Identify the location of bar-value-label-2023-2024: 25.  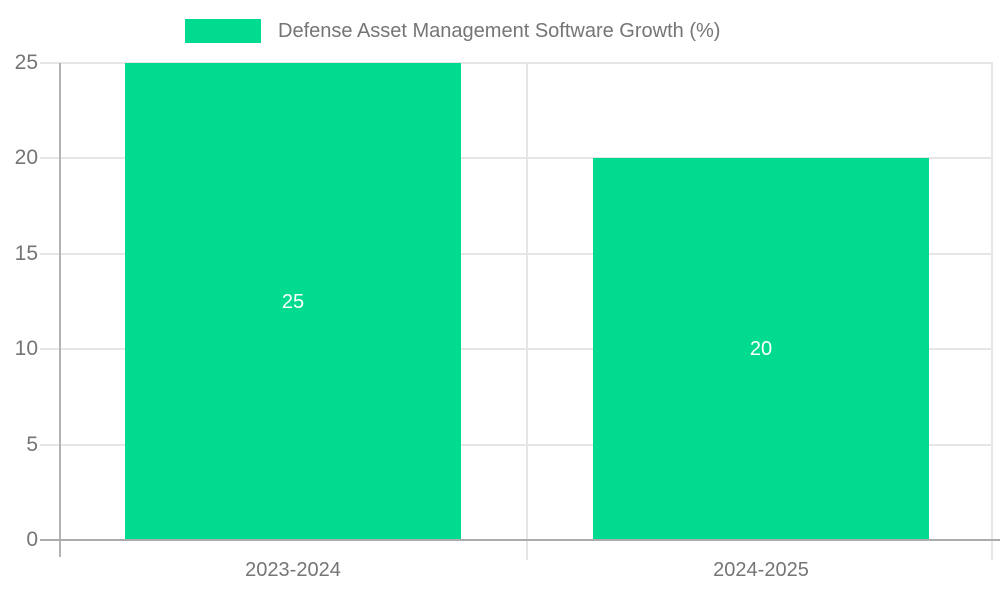
(293, 301).